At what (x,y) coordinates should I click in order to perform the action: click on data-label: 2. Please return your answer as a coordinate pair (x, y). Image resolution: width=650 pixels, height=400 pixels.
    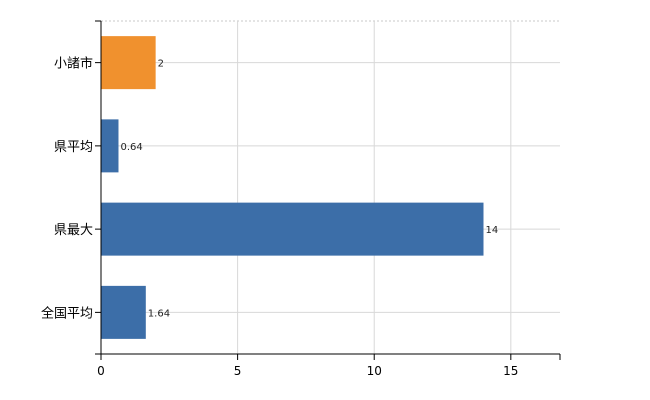
    Looking at the image, I should click on (161, 64).